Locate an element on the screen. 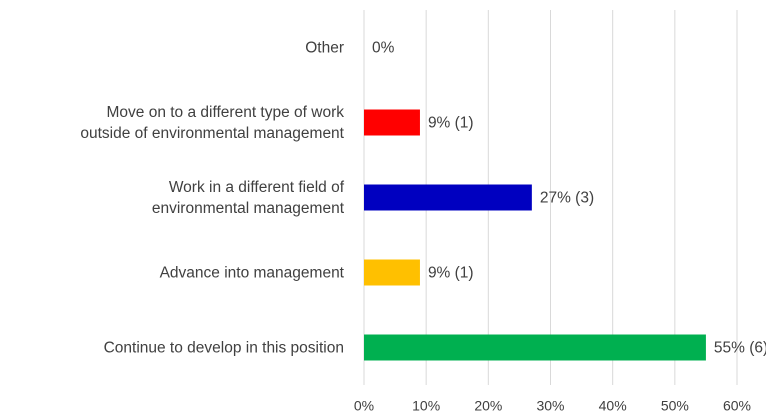 This screenshot has height=417, width=766. value-label: 55% (6) is located at coordinates (740, 348).